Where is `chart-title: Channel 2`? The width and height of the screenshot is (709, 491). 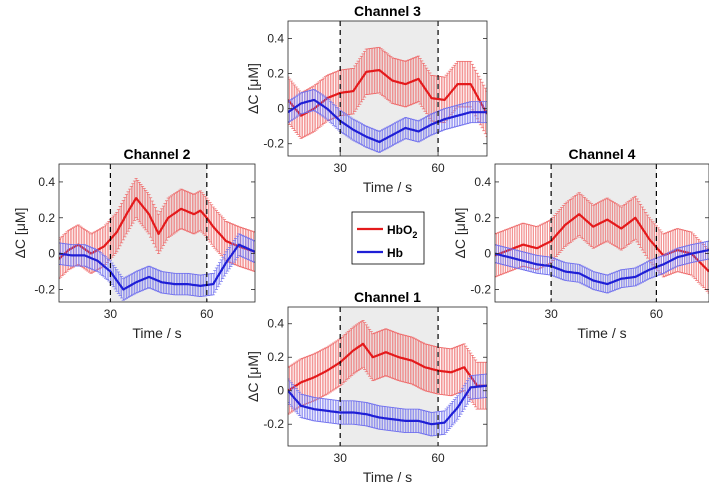 chart-title: Channel 2 is located at coordinates (157, 154).